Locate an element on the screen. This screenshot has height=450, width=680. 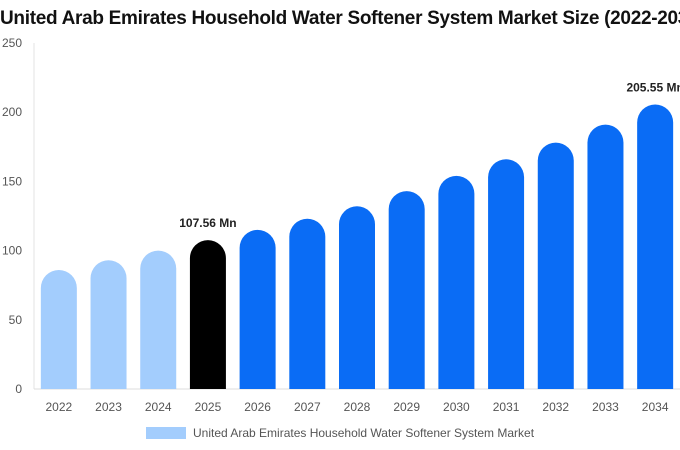
x-tick-label: 2023 is located at coordinates (108, 407).